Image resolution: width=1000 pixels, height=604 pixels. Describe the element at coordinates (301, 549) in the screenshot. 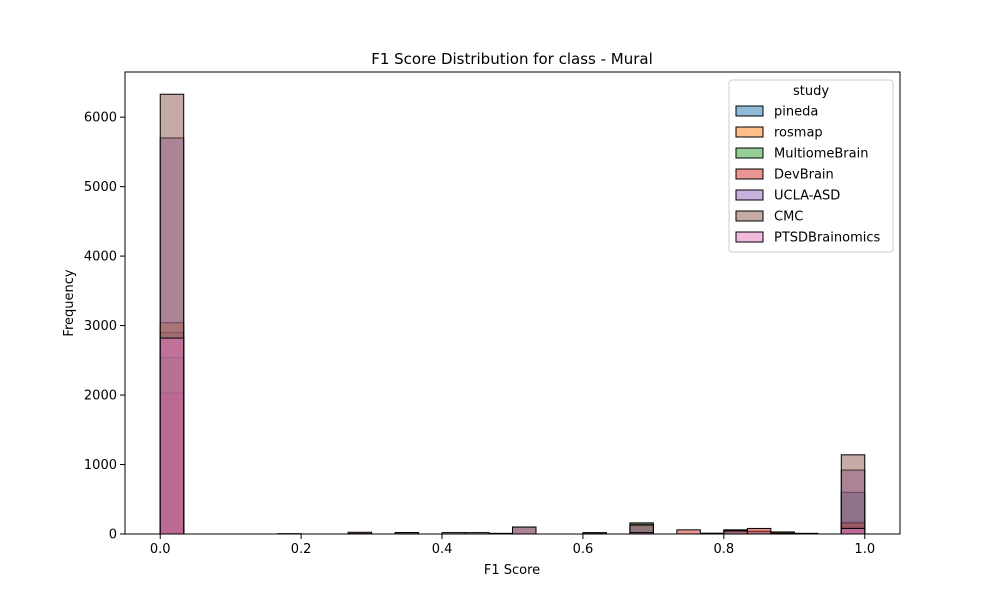

I see `x-tick-label: 0.2` at that location.